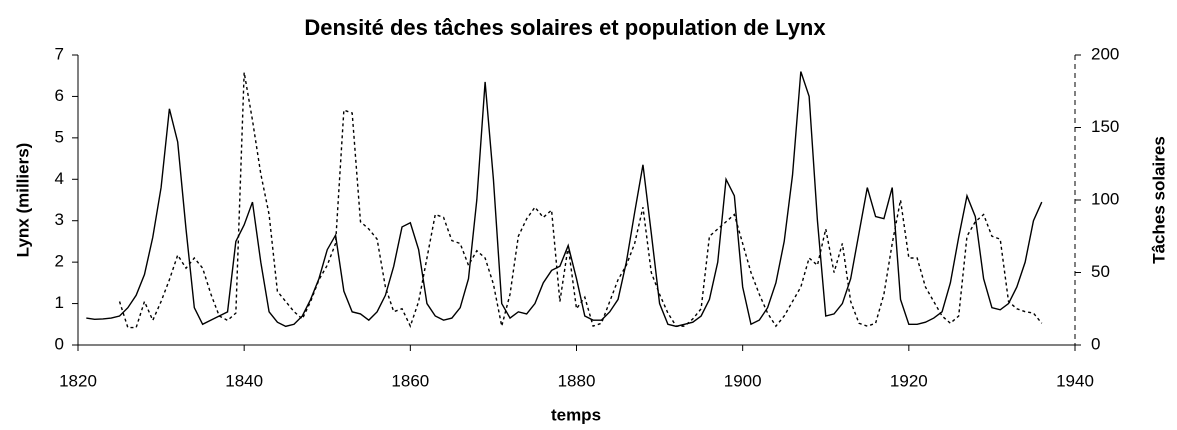 This screenshot has width=1177, height=430. I want to click on y2-tick-label: 0, so click(1095, 343).